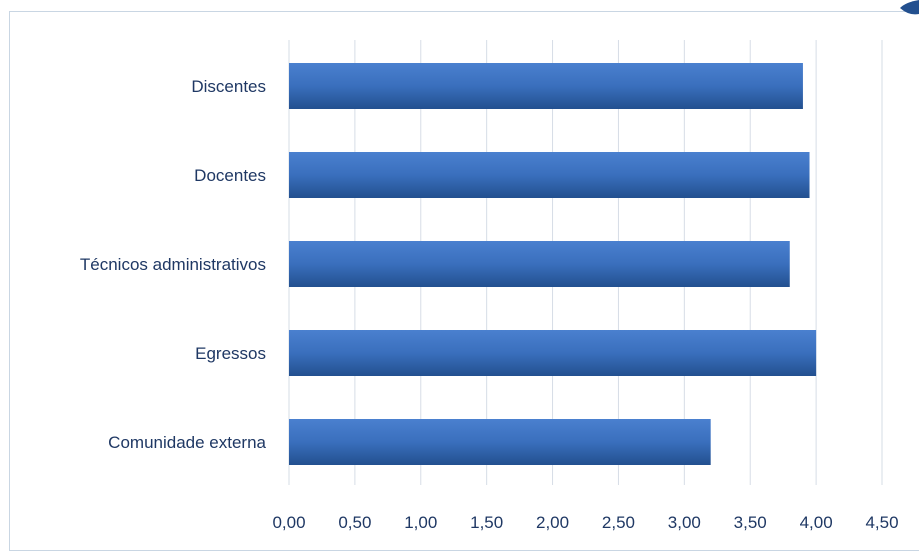 The height and width of the screenshot is (551, 919). I want to click on category-label: Docentes, so click(230, 175).